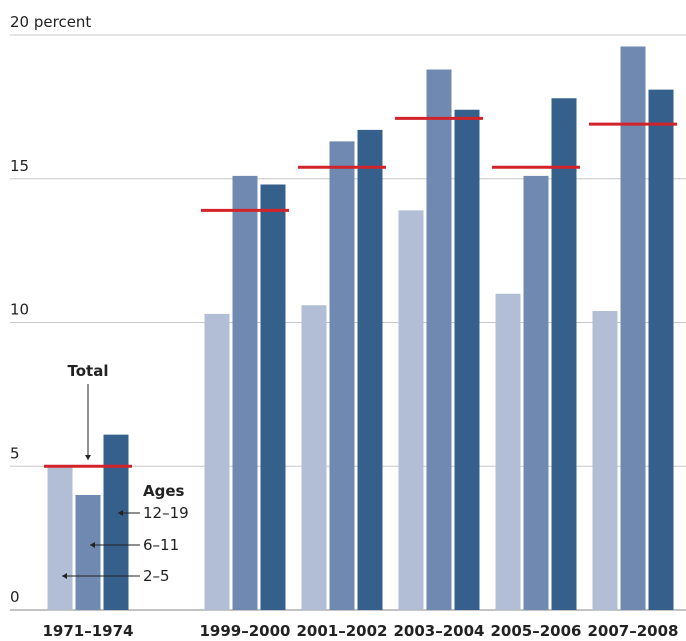 This screenshot has height=641, width=686. Describe the element at coordinates (164, 491) in the screenshot. I see `legend-title: Ages` at that location.